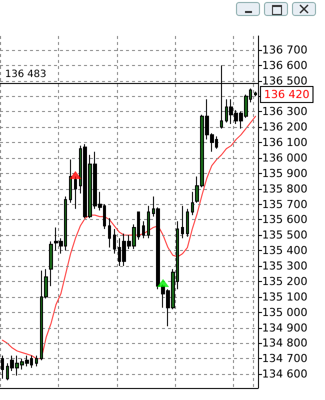 This screenshot has width=325, height=400. Describe the element at coordinates (287, 94) in the screenshot. I see `text: 136 420` at that location.